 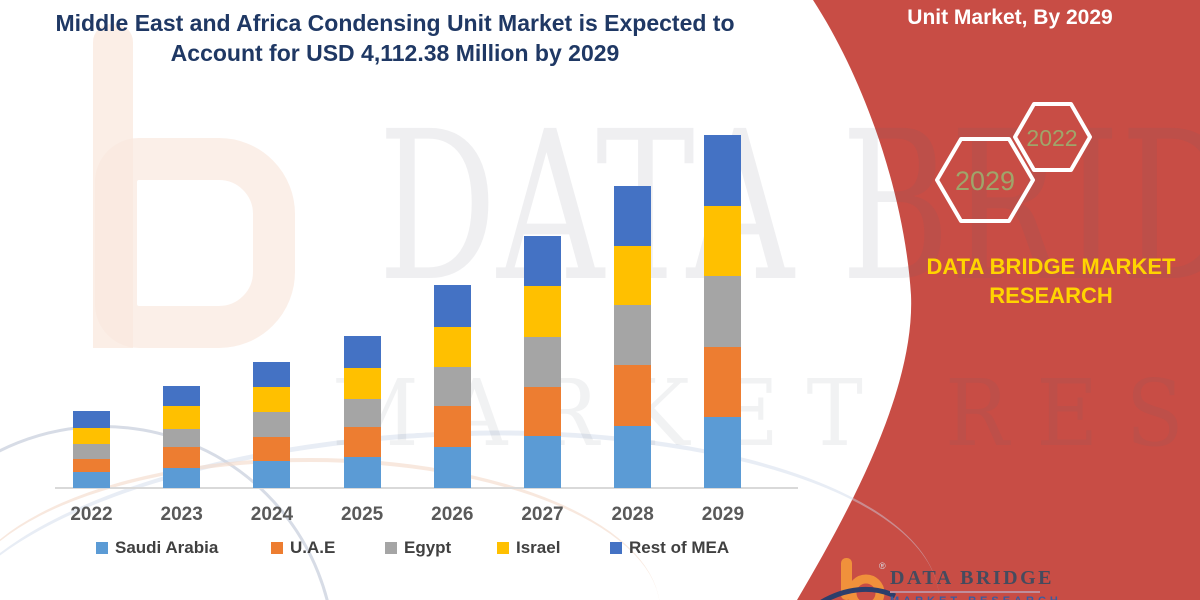 What do you see at coordinates (272, 399) in the screenshot?
I see `bar-segment-2024-israel` at bounding box center [272, 399].